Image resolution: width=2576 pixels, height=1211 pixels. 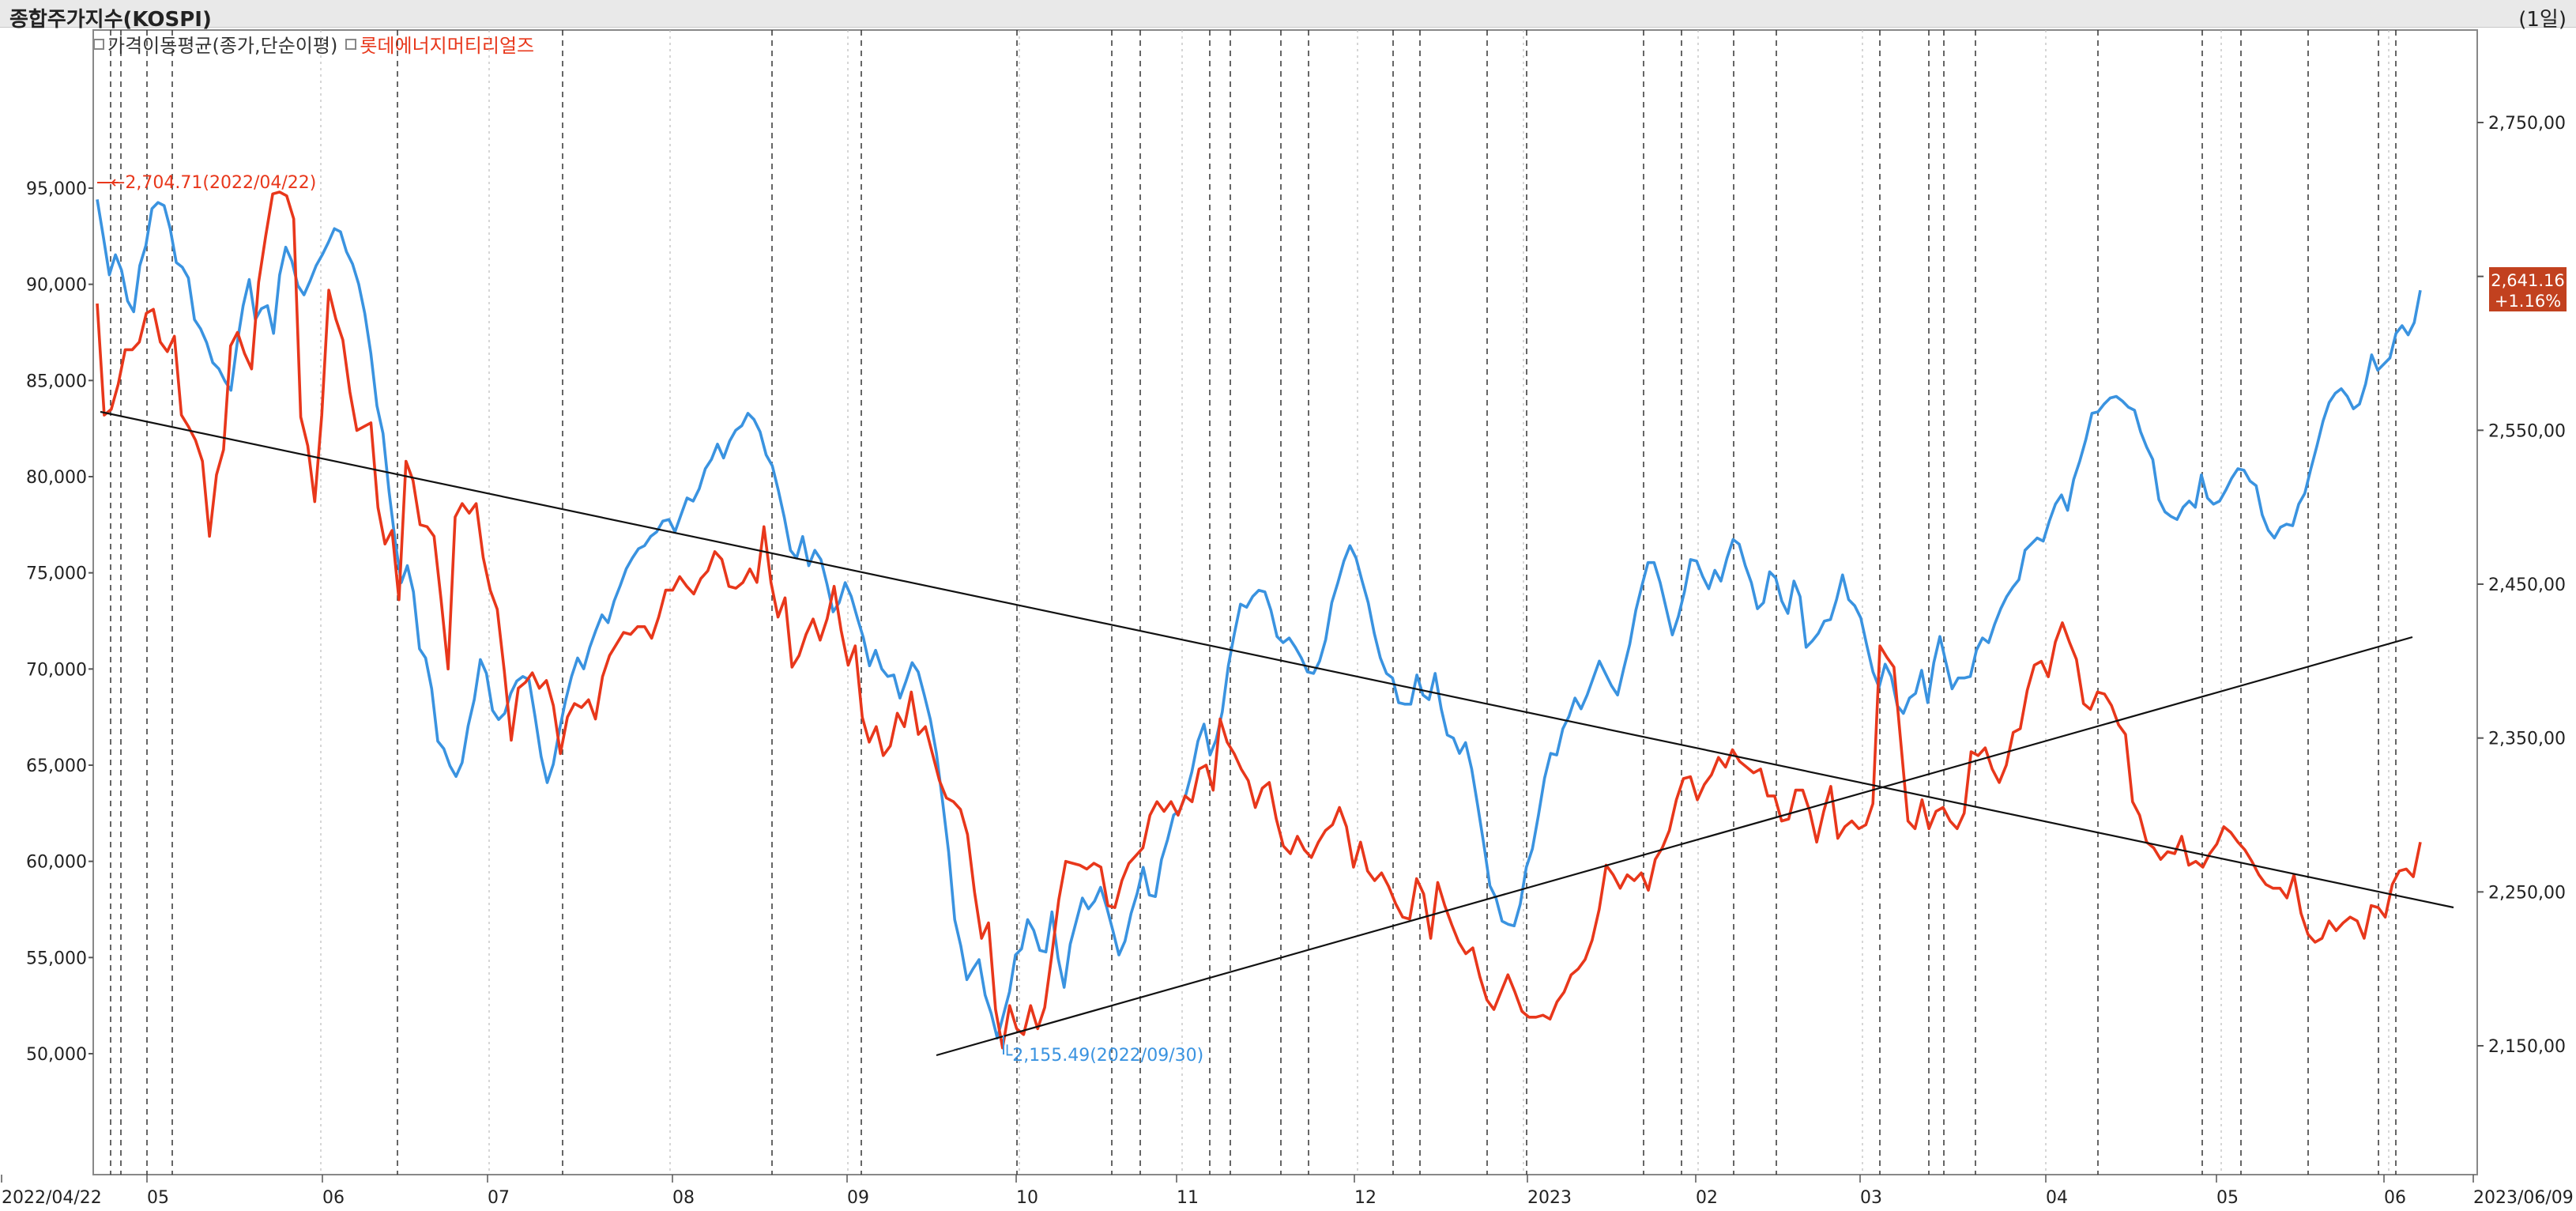 What do you see at coordinates (56, 863) in the screenshot?
I see `left-tick-label: 60,000` at bounding box center [56, 863].